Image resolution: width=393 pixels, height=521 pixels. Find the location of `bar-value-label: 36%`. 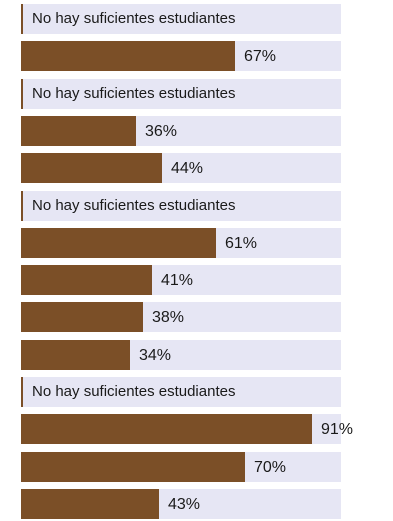

bar-value-label: 36% is located at coordinates (161, 131).